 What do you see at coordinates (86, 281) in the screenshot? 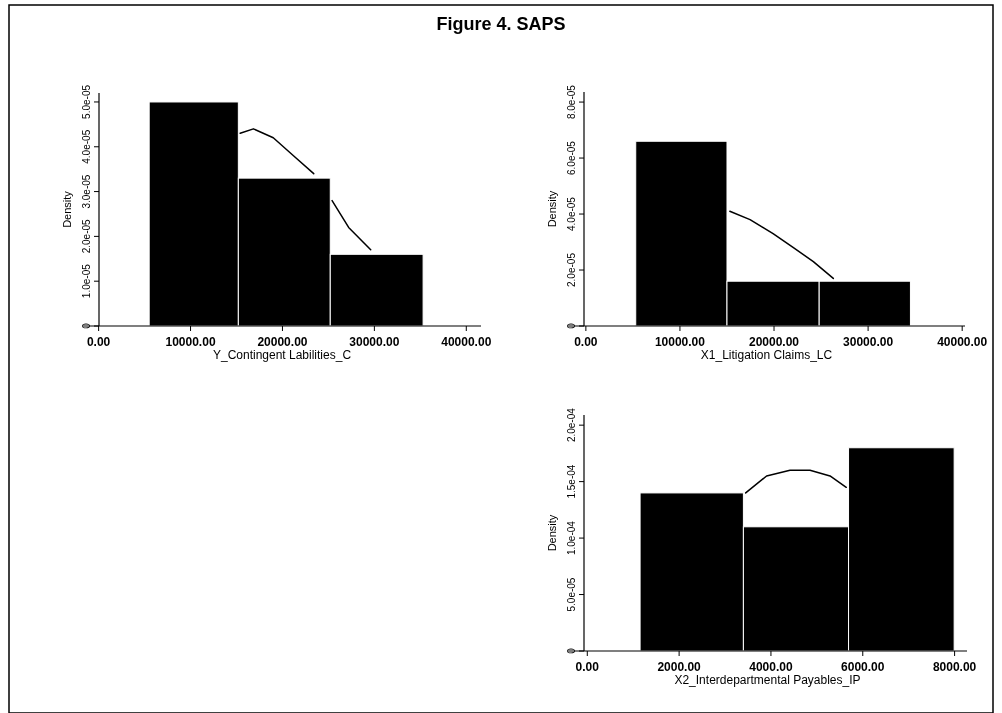
I see `y-tick-label: 1.0e-05` at bounding box center [86, 281].